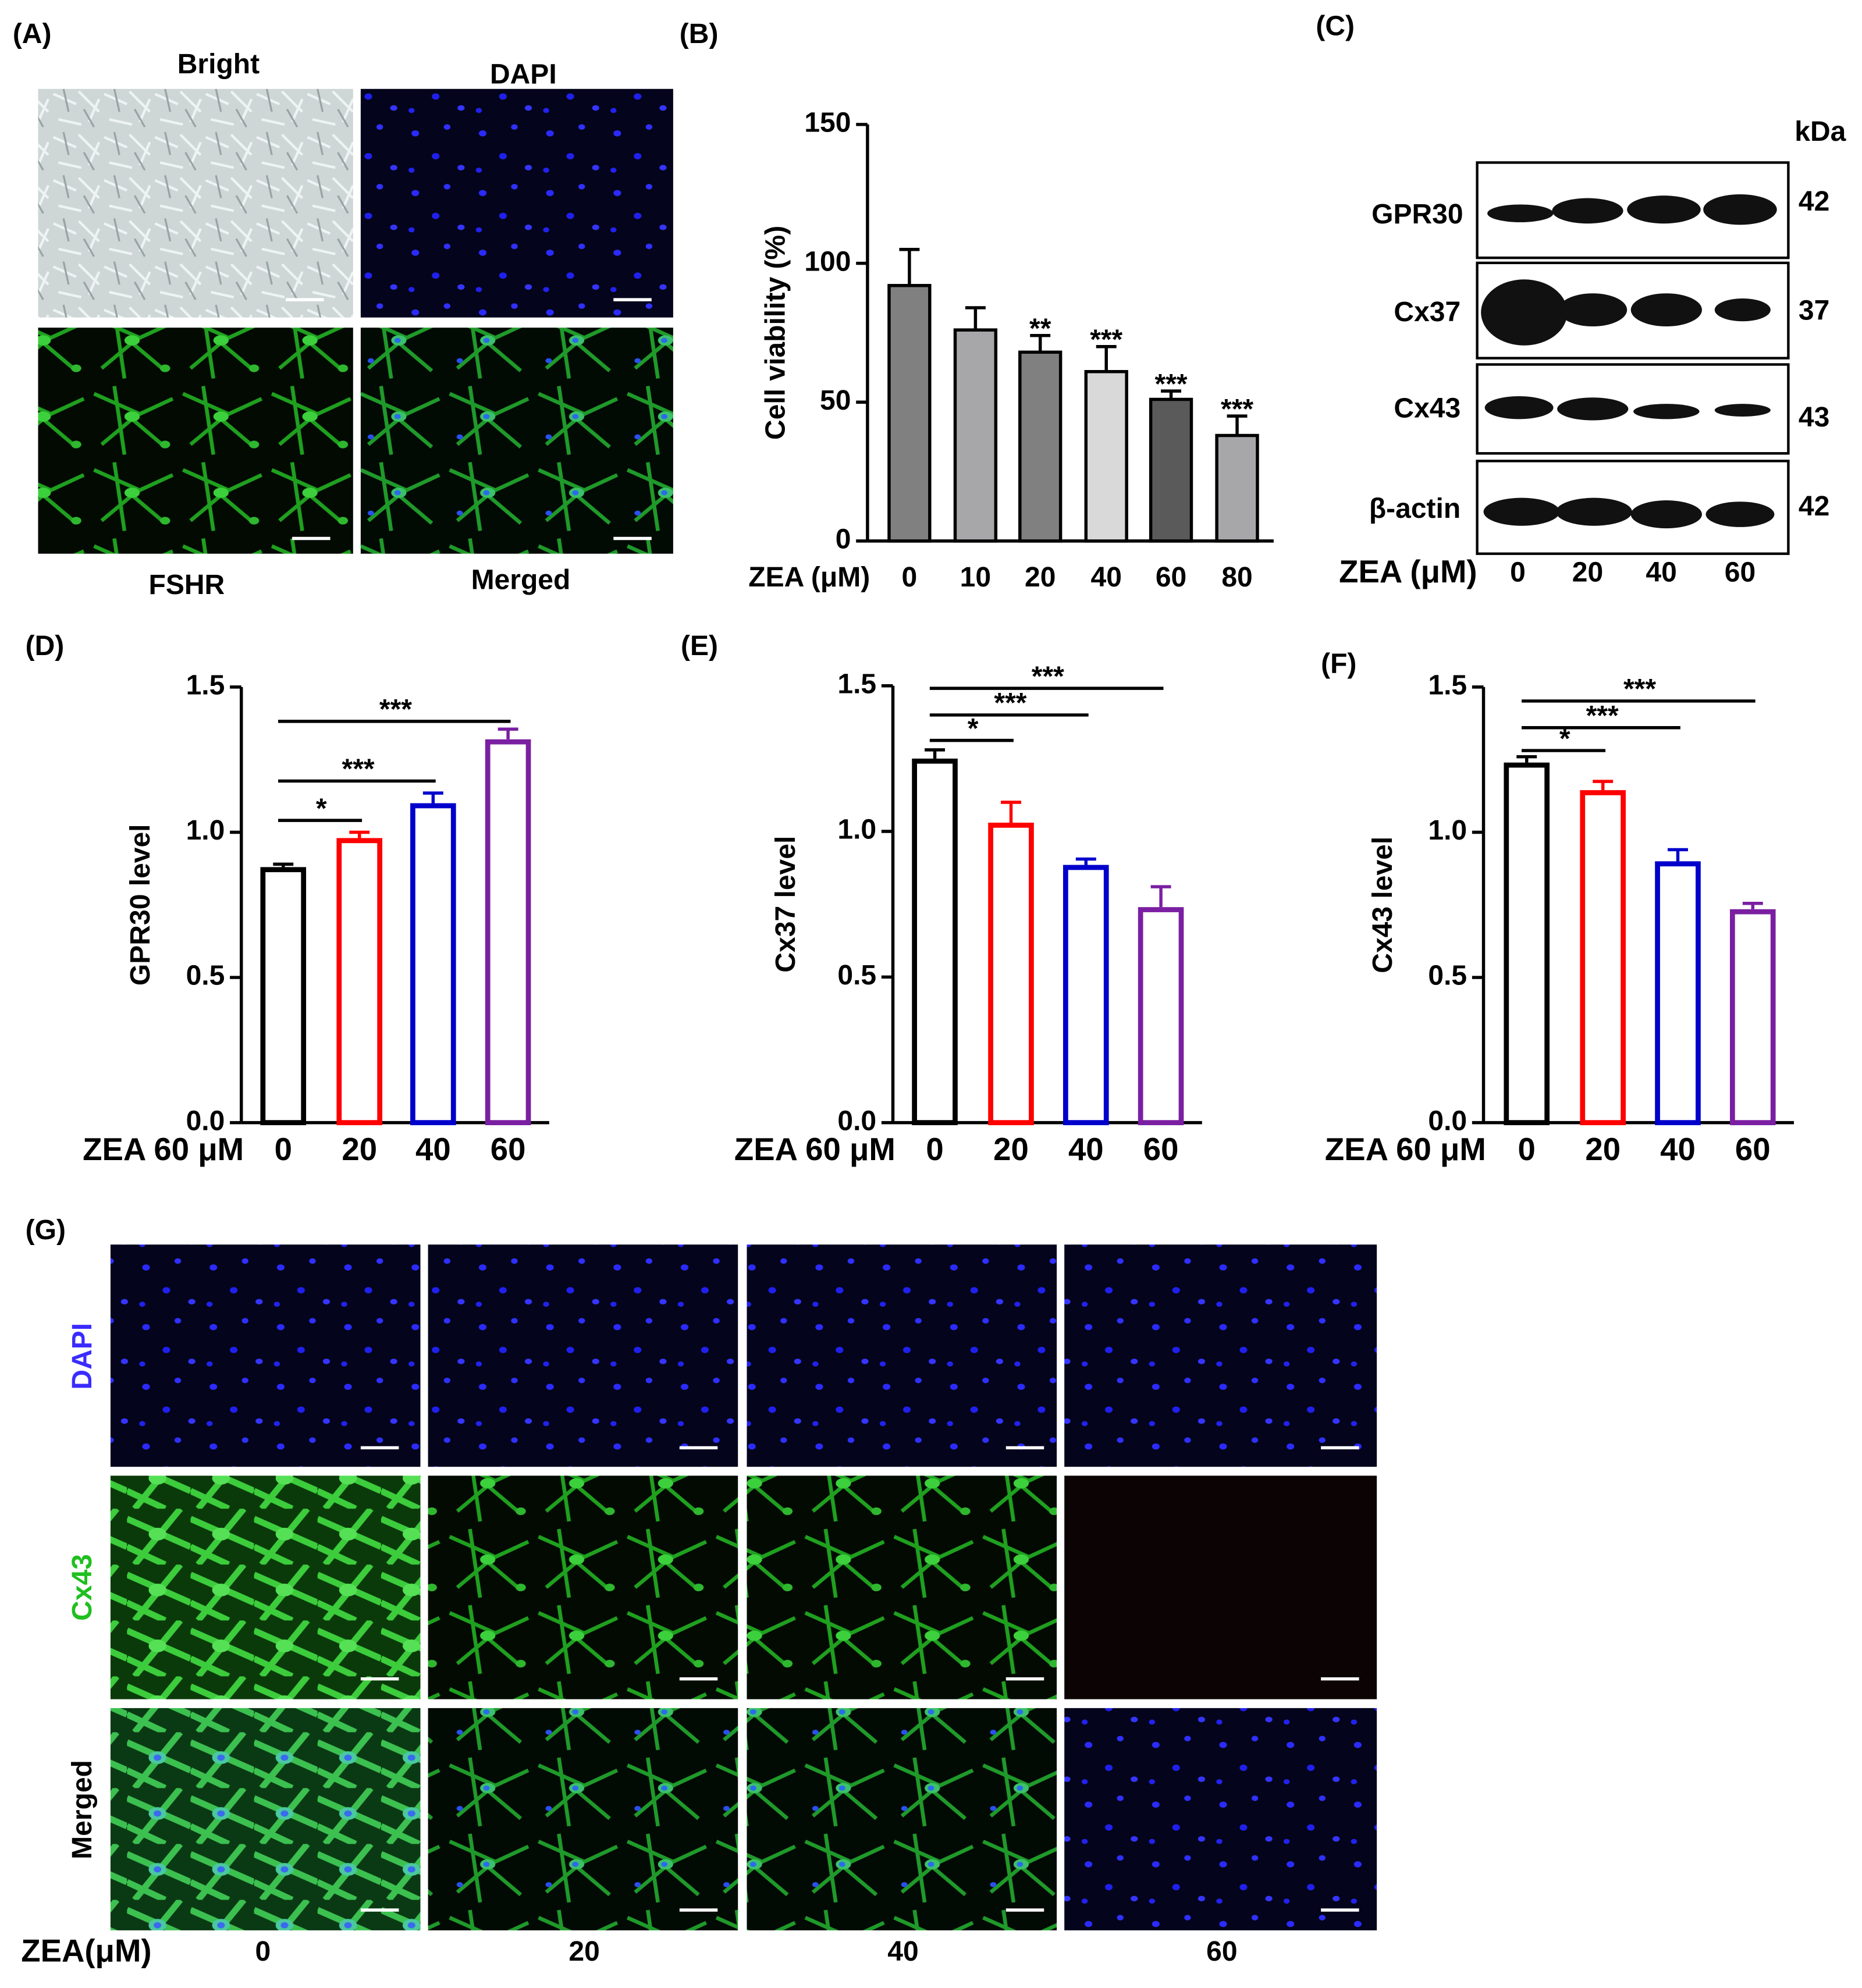 This screenshot has height=1988, width=1862. Describe the element at coordinates (82, 1356) in the screenshot. I see `row-label: DAPI` at that location.